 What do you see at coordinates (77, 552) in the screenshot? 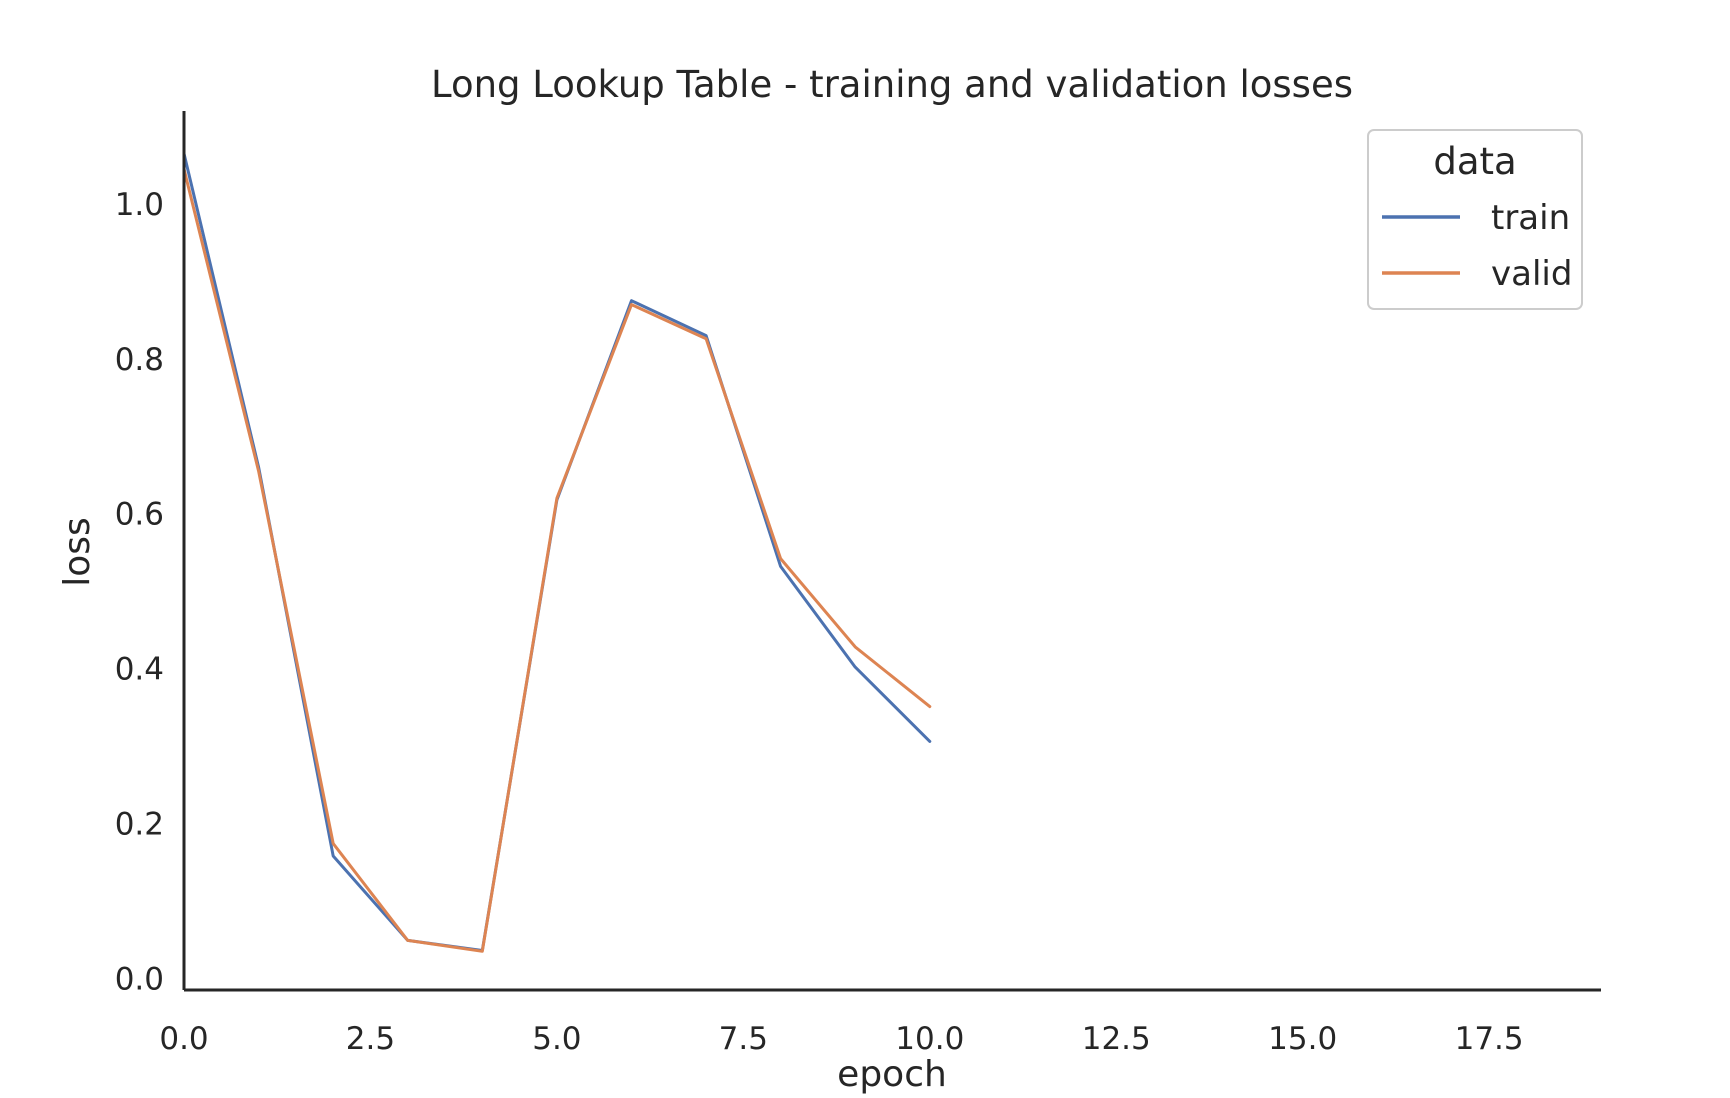
I see `y-axis-label: loss` at bounding box center [77, 552].